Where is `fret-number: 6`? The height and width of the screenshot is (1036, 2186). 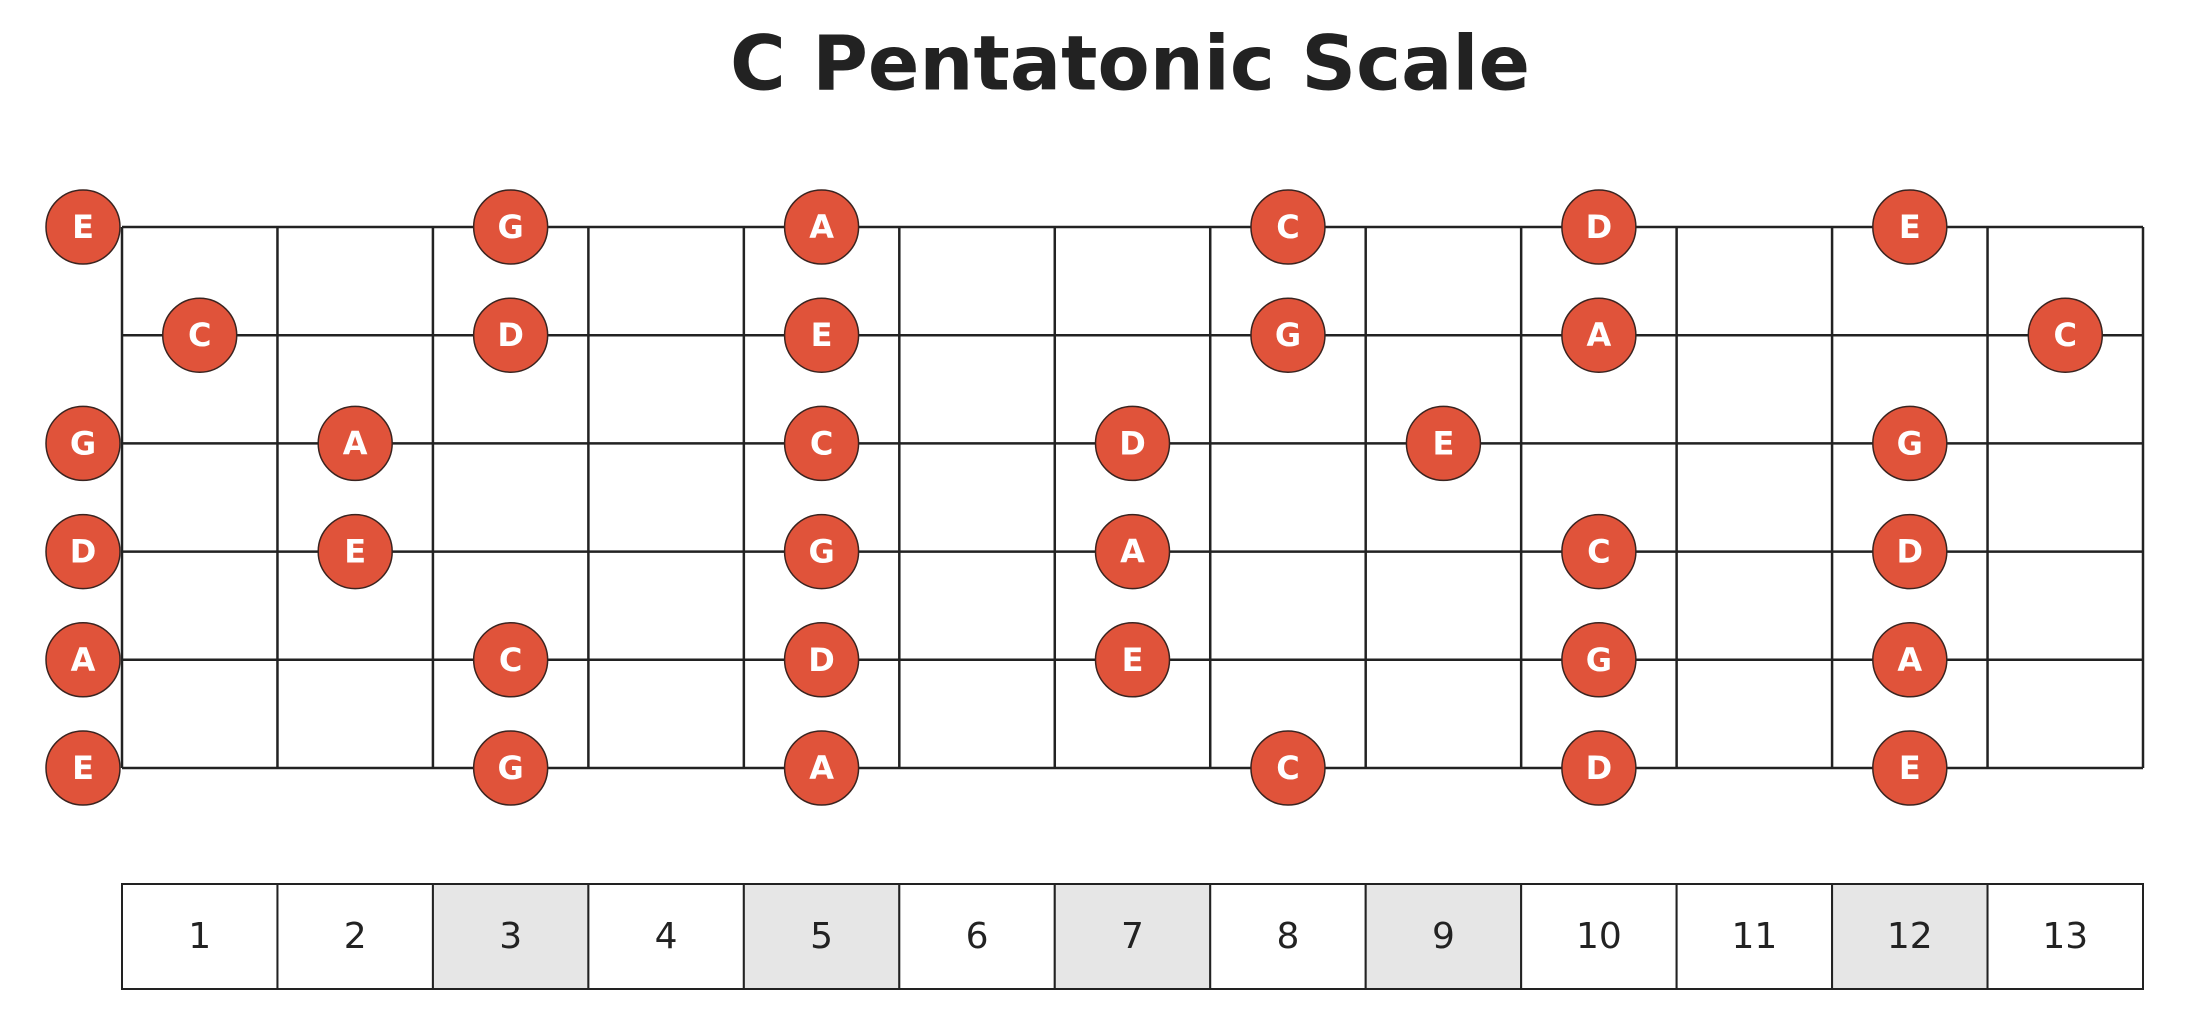
fret-number: 6 is located at coordinates (977, 936).